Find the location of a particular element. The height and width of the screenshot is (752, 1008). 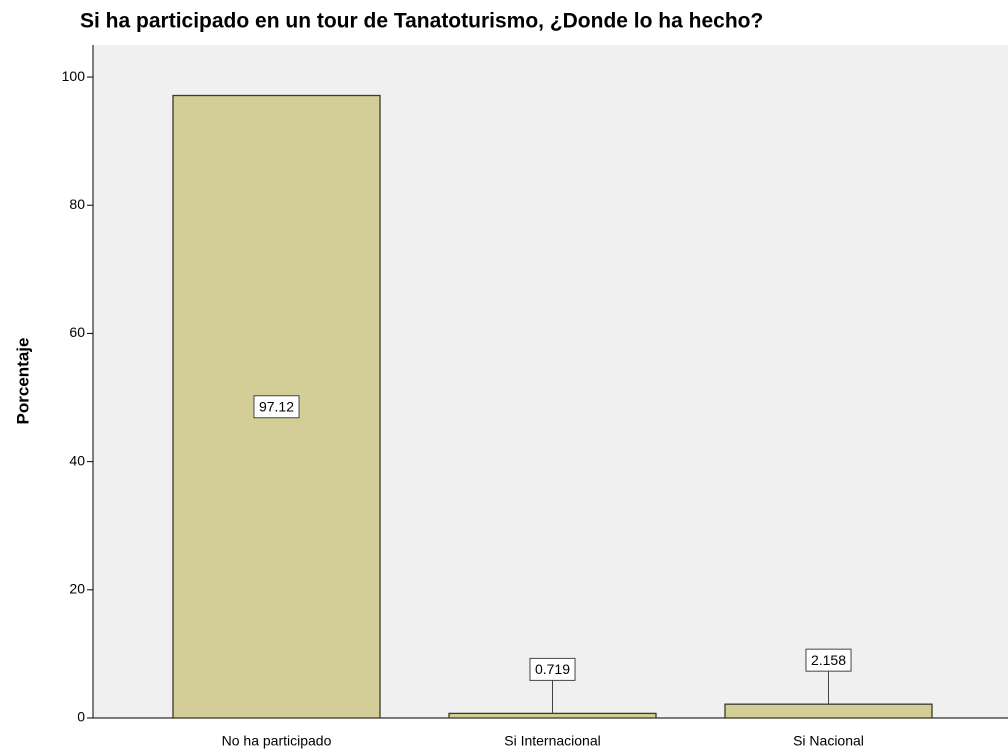

x-tick-label: Si Nacional is located at coordinates (828, 741).